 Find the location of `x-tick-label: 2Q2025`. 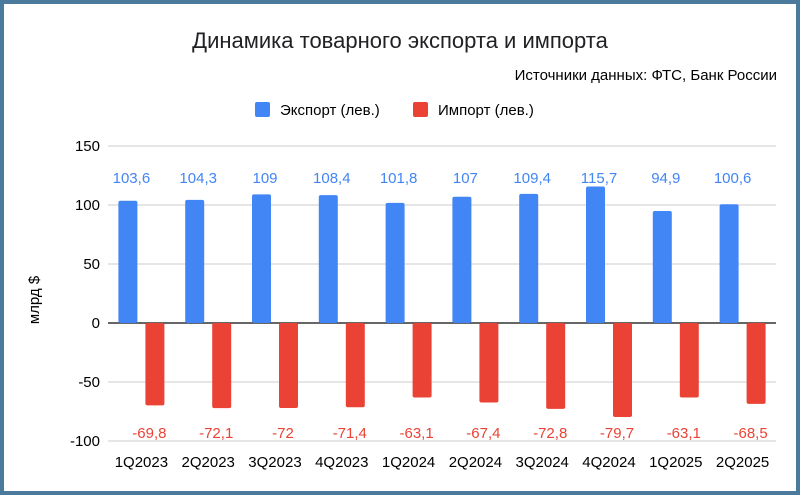

x-tick-label: 2Q2025 is located at coordinates (742, 462).